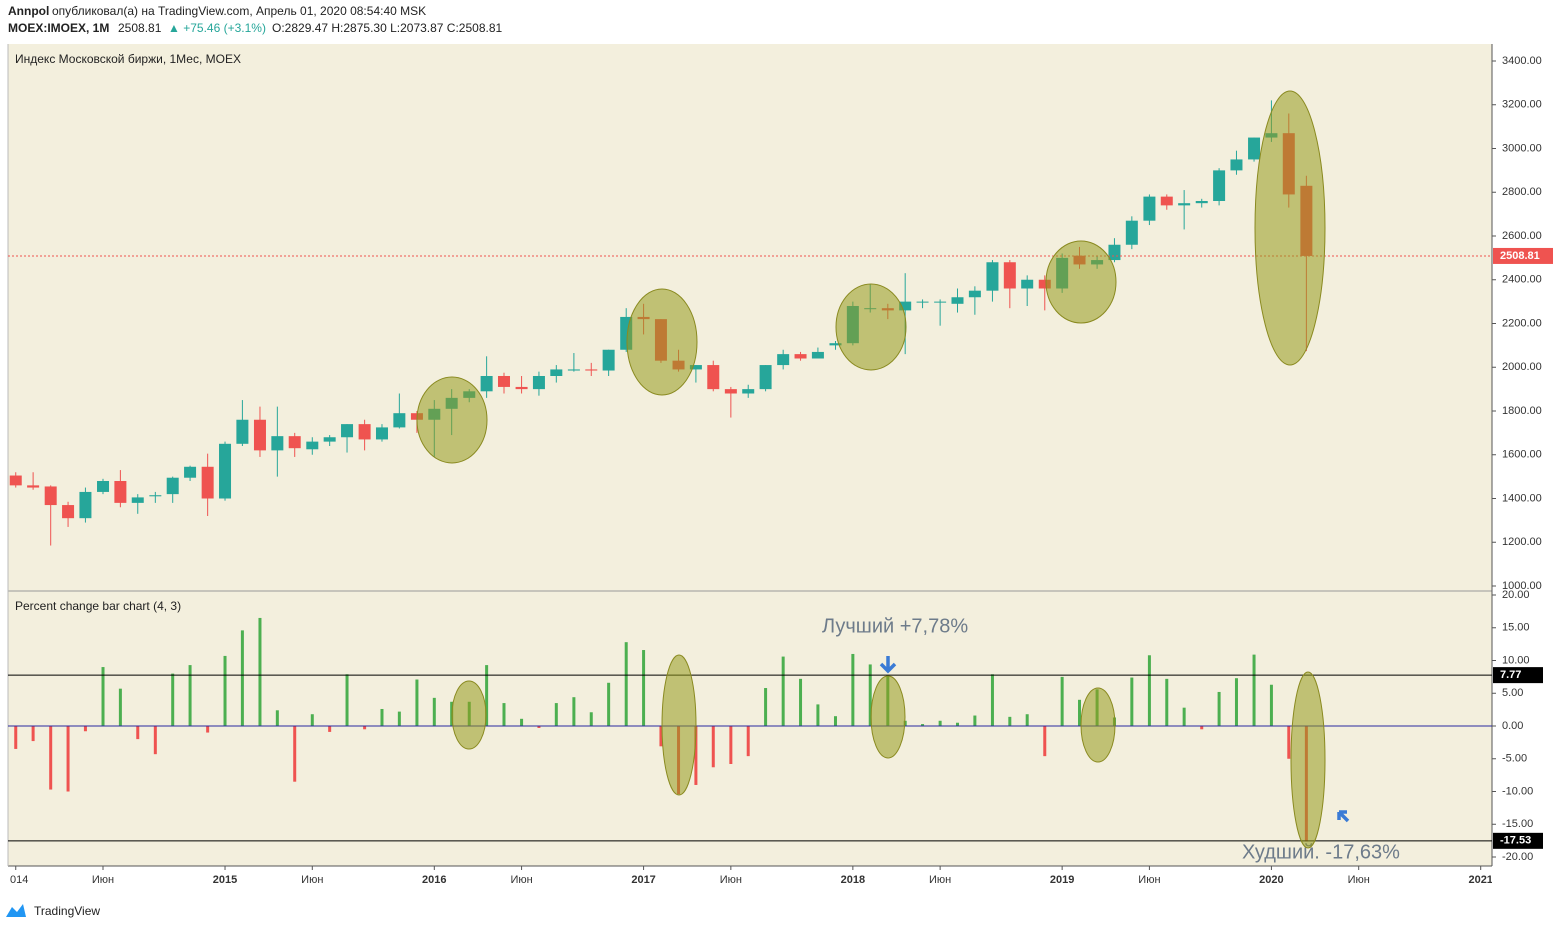 The height and width of the screenshot is (930, 1560). Describe the element at coordinates (1523, 255) in the screenshot. I see `last-price-box` at that location.